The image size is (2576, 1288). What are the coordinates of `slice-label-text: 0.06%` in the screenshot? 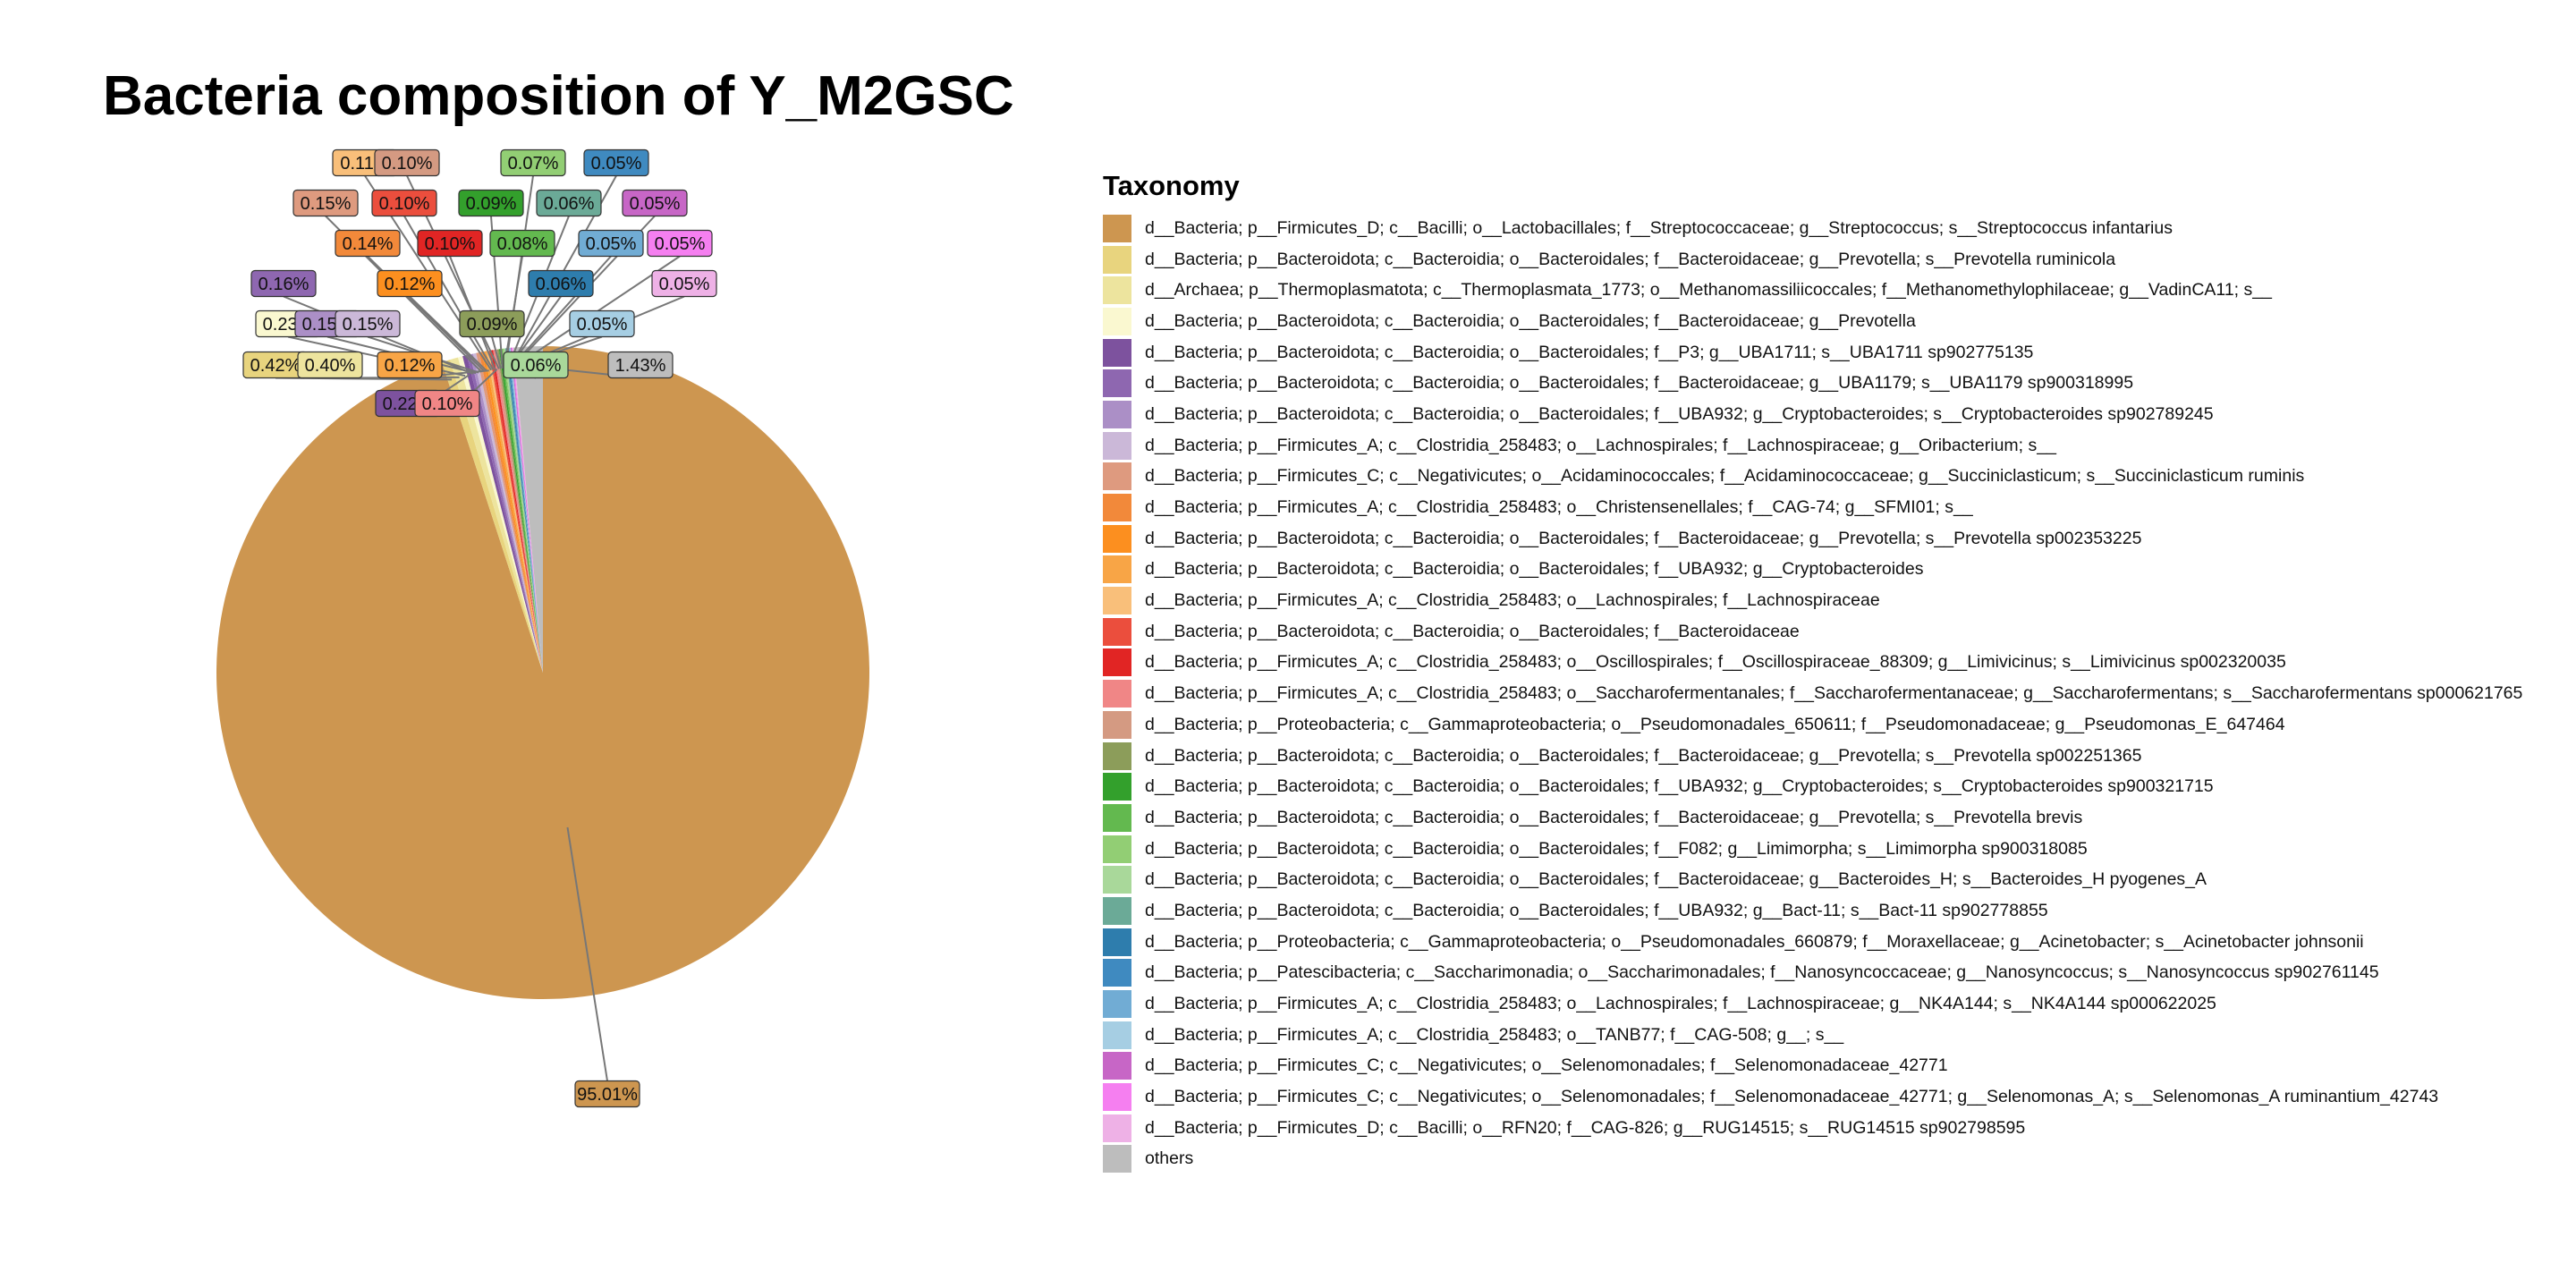 It's located at (536, 366).